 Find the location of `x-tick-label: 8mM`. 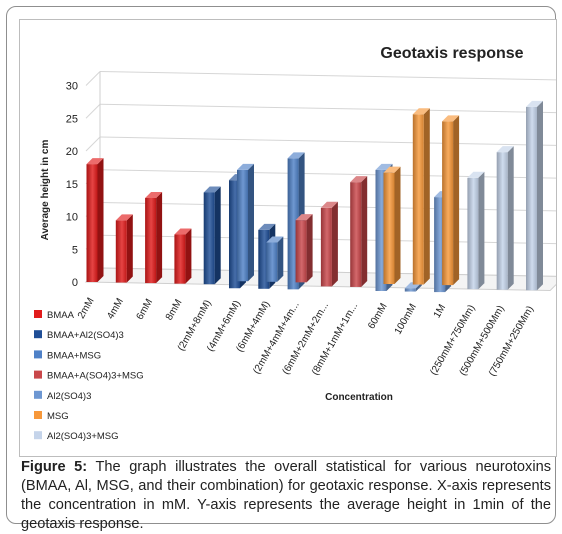

x-tick-label: 8mM is located at coordinates (174, 310).